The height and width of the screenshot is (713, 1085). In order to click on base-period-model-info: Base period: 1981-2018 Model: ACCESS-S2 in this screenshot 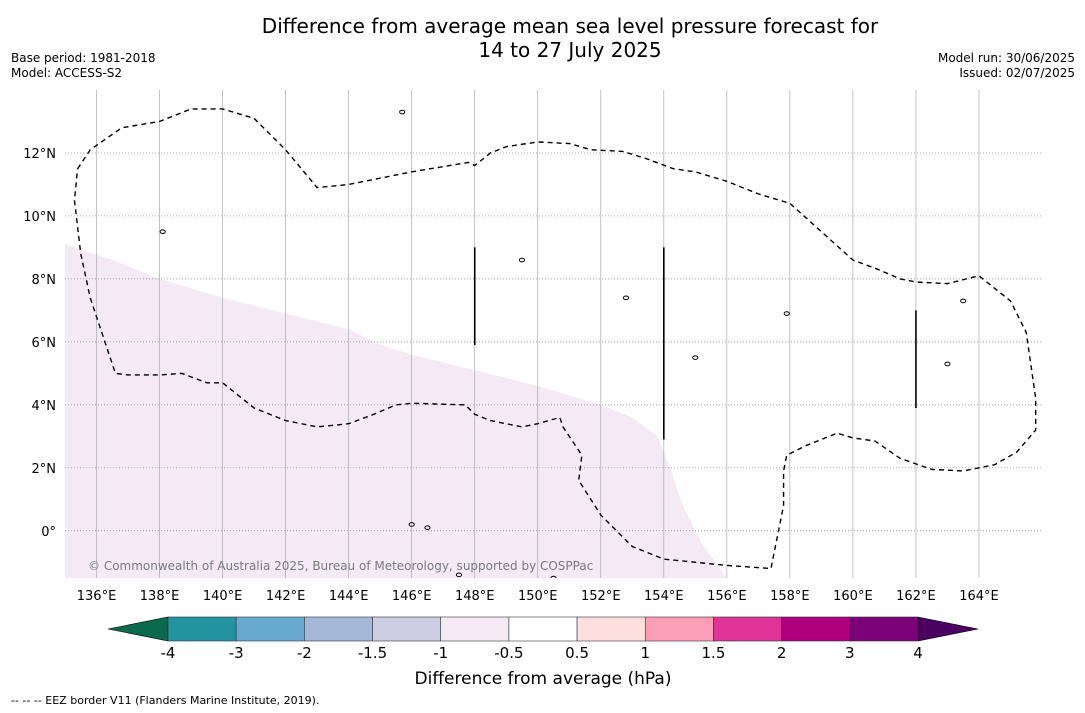, I will do `click(83, 66)`.